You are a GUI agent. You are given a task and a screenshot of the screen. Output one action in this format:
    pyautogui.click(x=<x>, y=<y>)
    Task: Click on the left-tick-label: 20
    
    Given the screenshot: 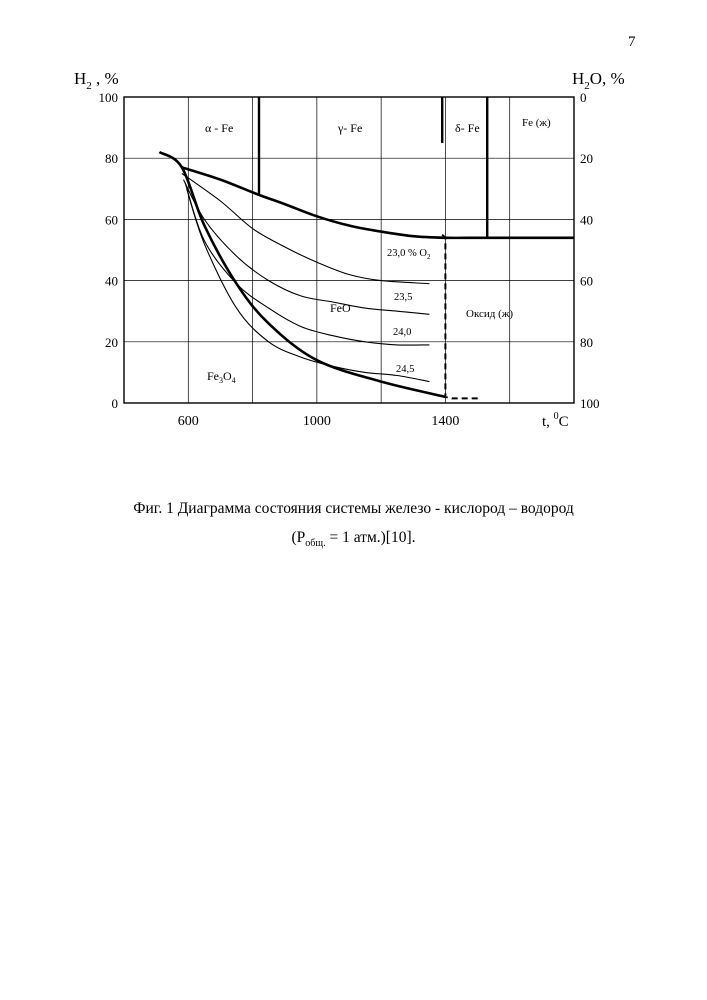 What is the action you would take?
    pyautogui.click(x=111, y=342)
    